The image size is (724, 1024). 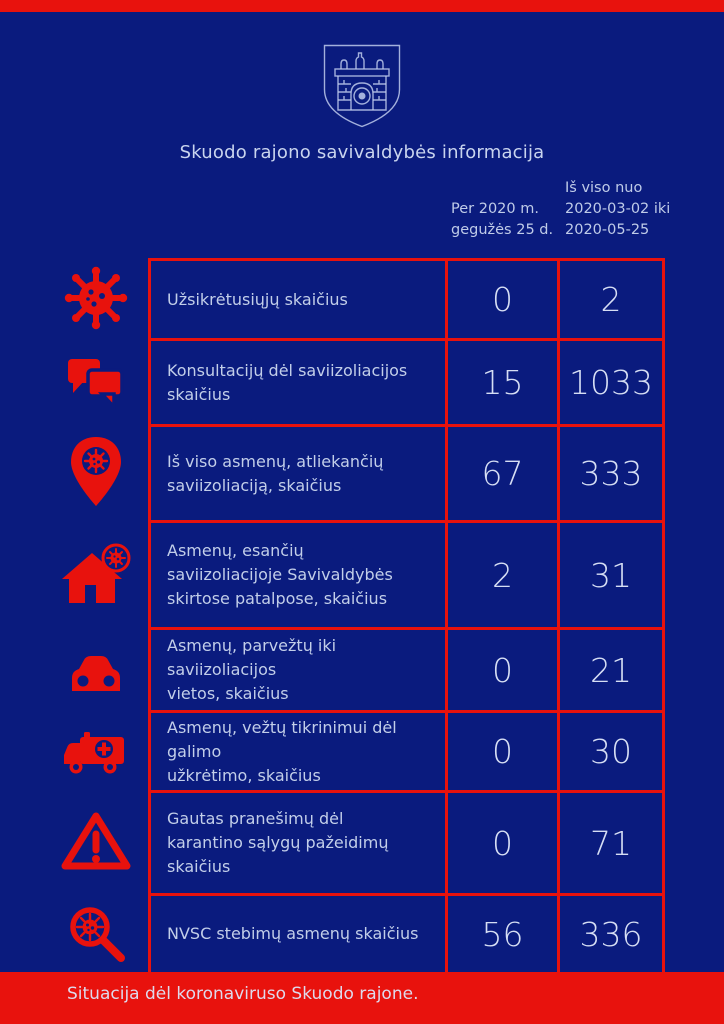 I want to click on value-total: 21, so click(x=609, y=668).